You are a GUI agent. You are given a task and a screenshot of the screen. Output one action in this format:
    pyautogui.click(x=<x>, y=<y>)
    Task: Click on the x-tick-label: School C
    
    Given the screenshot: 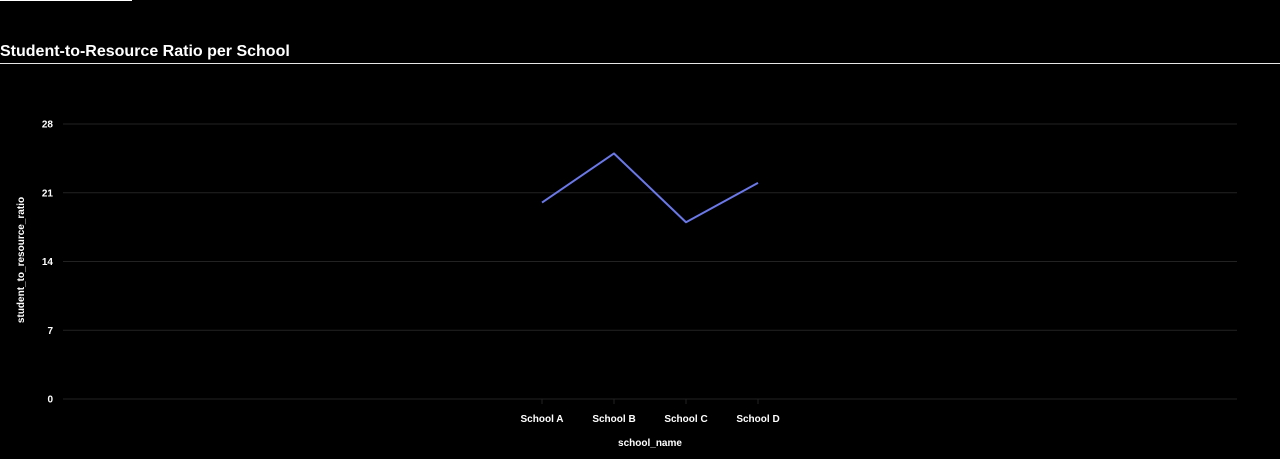 What is the action you would take?
    pyautogui.click(x=685, y=419)
    